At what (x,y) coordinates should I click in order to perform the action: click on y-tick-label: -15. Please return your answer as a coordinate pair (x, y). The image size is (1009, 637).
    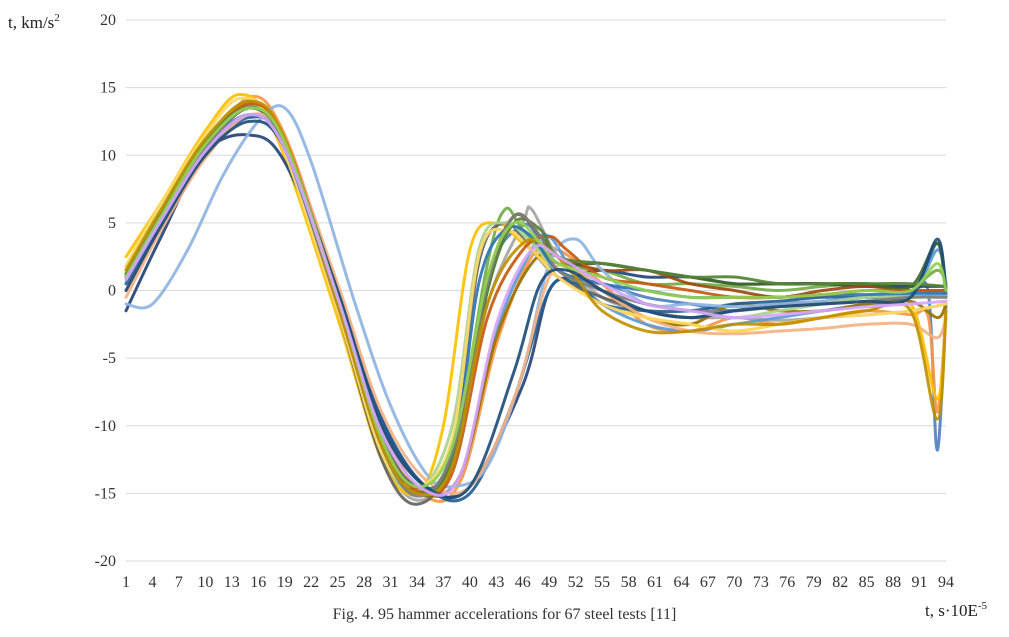
    Looking at the image, I should click on (105, 493).